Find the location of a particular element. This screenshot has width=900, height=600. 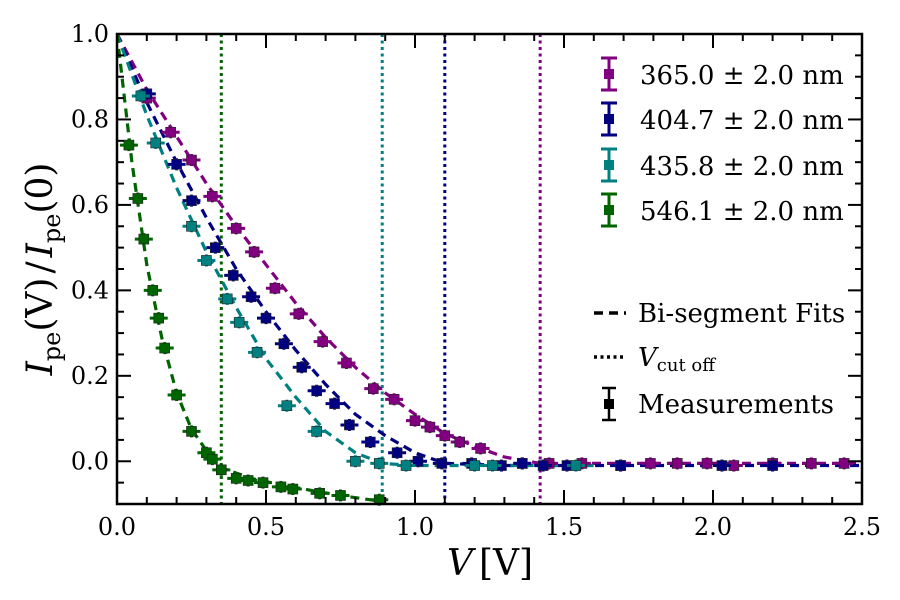

legend-label-cutoff-sub: cut off is located at coordinates (686, 365).